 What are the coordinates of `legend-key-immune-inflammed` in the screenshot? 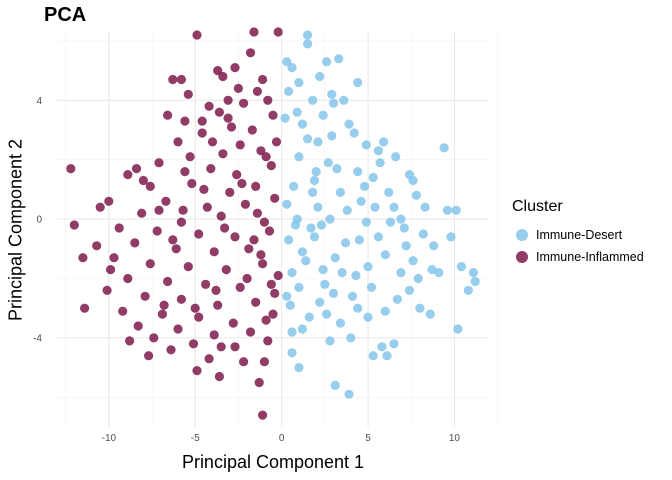 It's located at (522, 257).